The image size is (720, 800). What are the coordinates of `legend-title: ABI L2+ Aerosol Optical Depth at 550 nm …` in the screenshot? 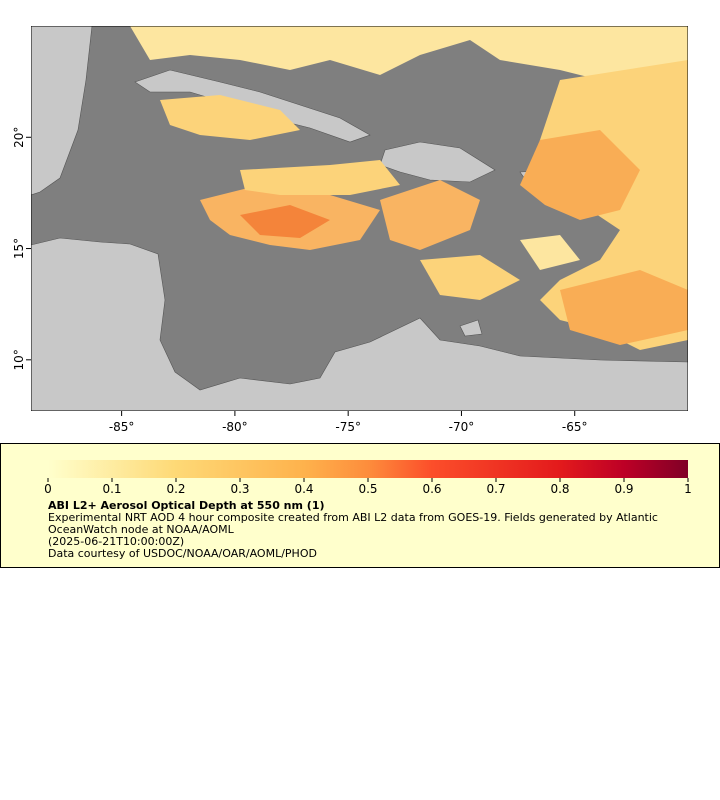 It's located at (186, 505).